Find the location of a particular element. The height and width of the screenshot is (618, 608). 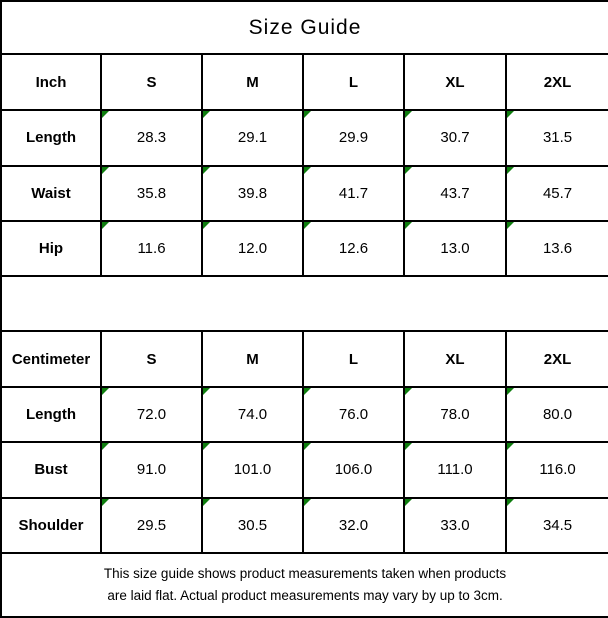

measurement-cell: 13.6 is located at coordinates (556, 248).